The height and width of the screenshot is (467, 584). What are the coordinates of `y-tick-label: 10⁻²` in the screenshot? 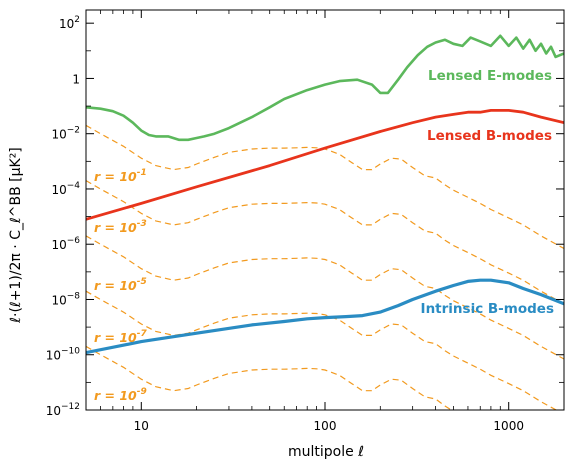 It's located at (65, 134).